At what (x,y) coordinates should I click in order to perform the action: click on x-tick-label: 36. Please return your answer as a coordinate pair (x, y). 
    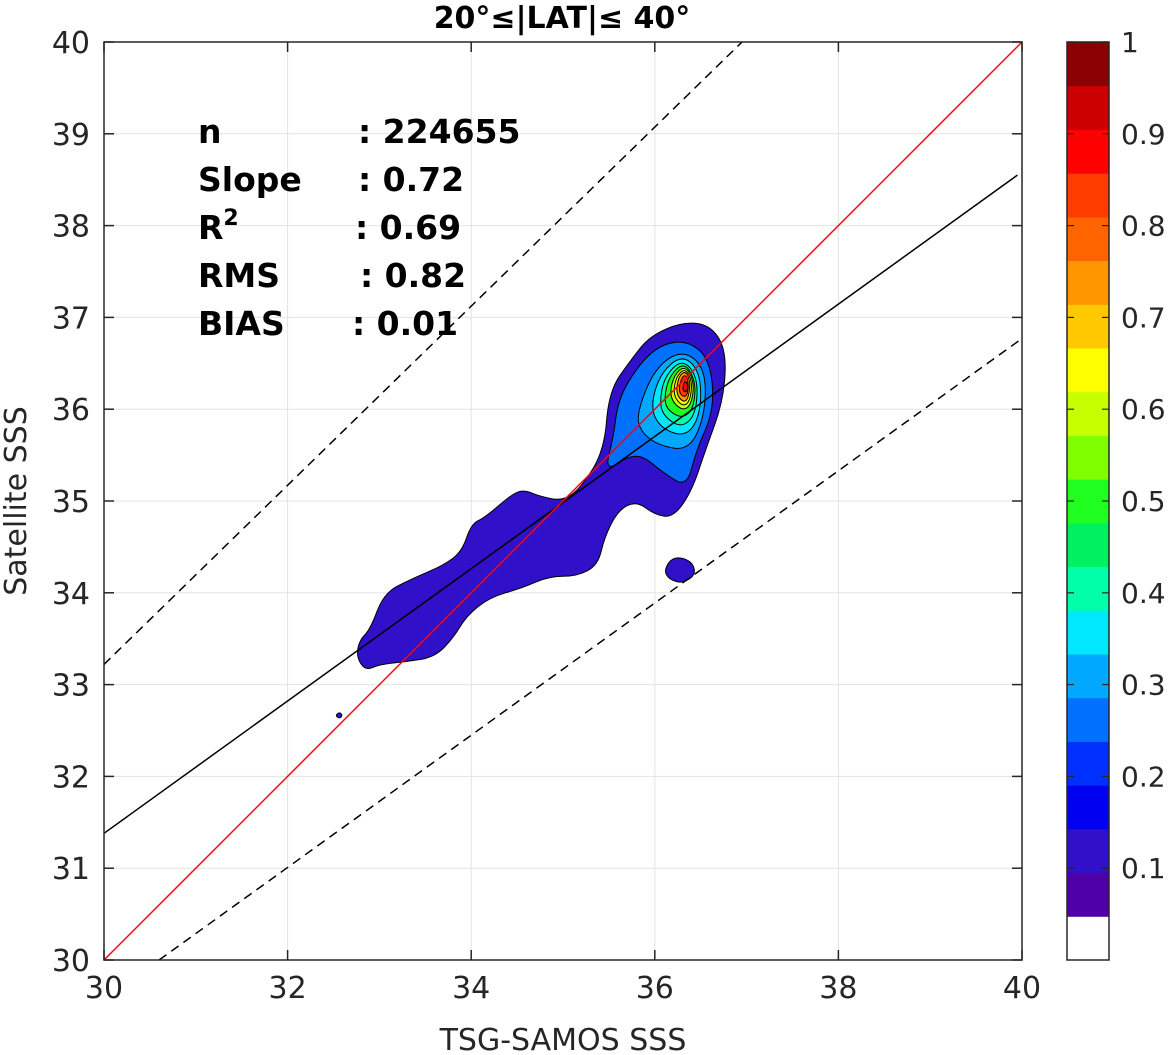
    Looking at the image, I should click on (655, 988).